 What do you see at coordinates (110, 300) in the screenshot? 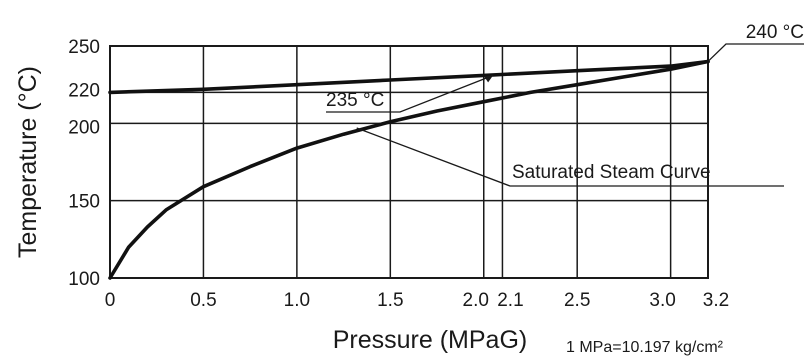
I see `x-tick-label: 0` at bounding box center [110, 300].